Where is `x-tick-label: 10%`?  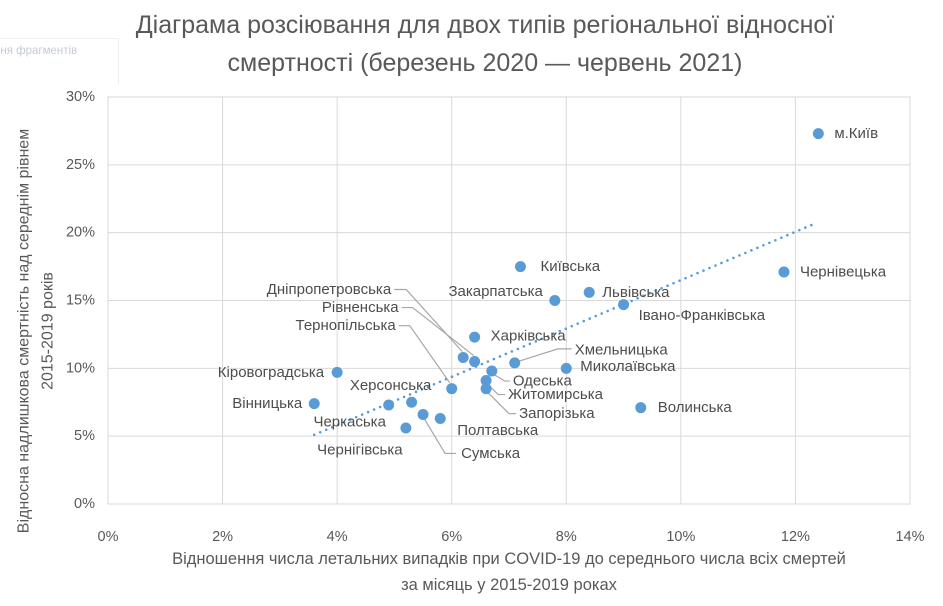 x-tick-label: 10% is located at coordinates (680, 537).